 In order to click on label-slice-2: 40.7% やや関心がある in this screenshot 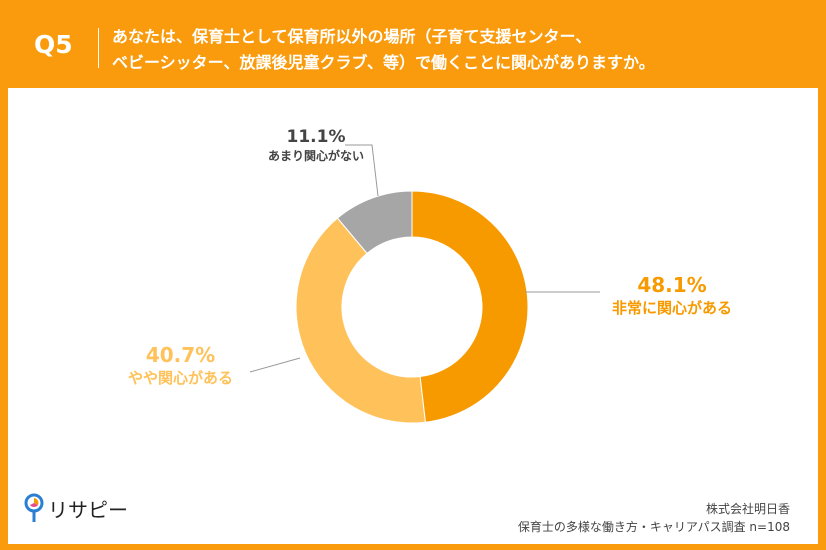, I will do `click(181, 365)`.